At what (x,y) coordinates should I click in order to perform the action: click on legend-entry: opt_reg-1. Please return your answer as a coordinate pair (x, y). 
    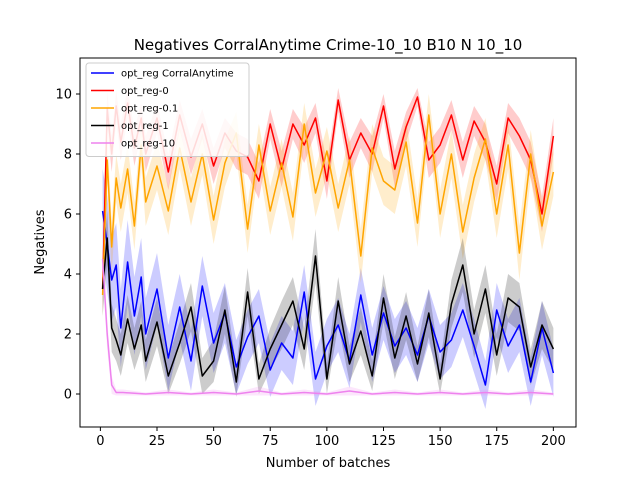
    Looking at the image, I should click on (145, 126).